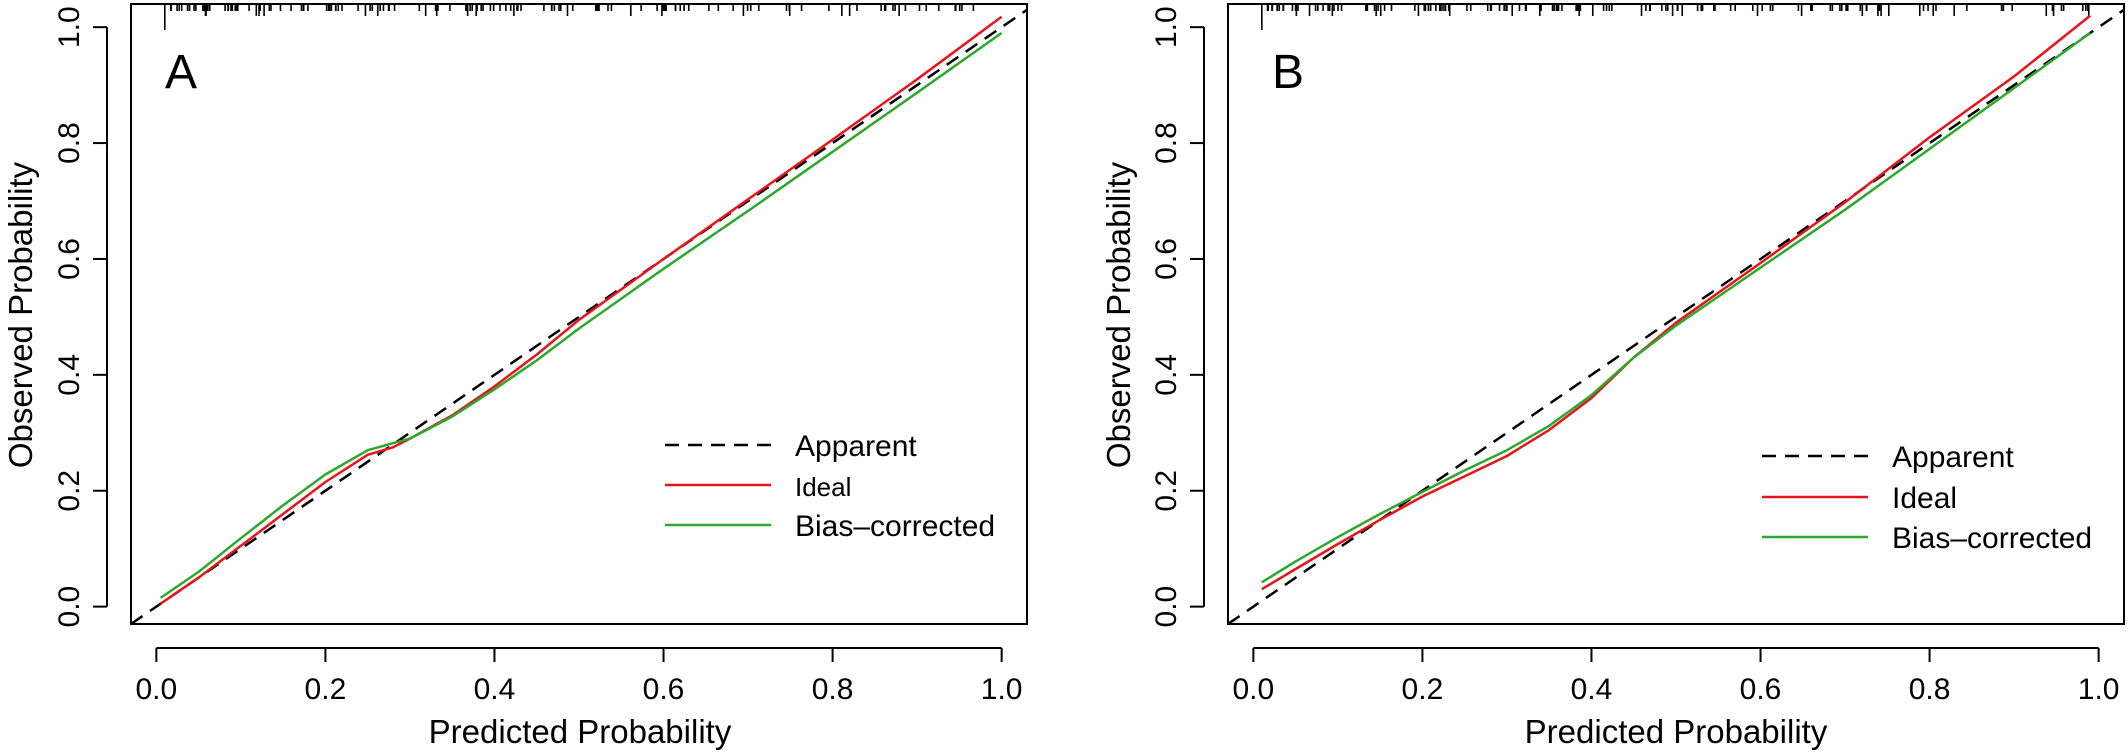 The image size is (2128, 755). I want to click on y-tick-label-b: 0.2, so click(1166, 491).